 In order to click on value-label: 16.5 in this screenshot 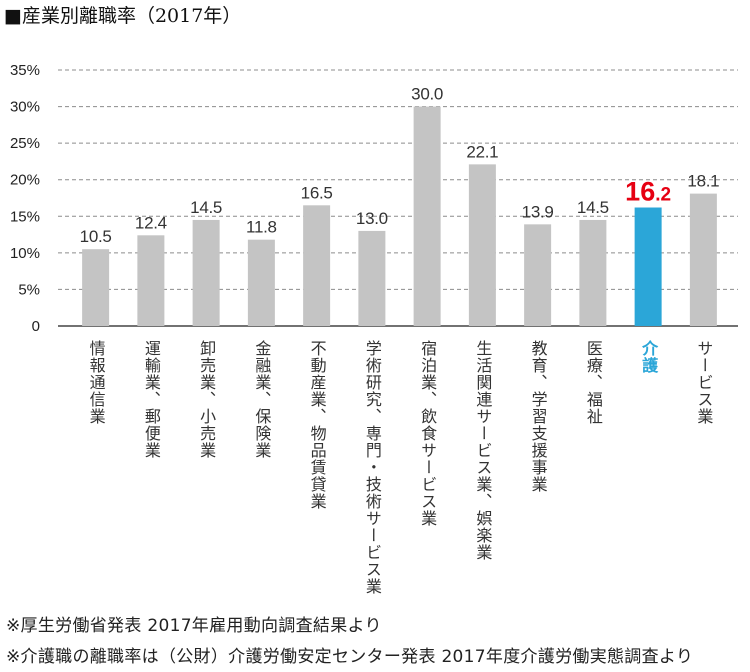, I will do `click(317, 192)`.